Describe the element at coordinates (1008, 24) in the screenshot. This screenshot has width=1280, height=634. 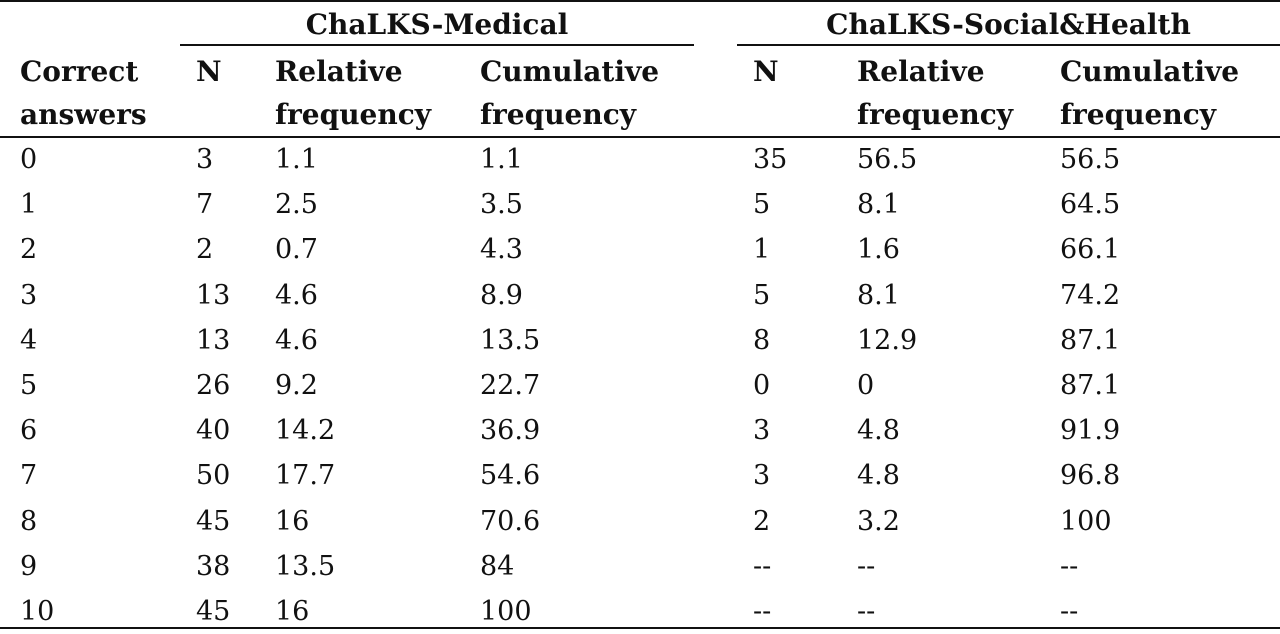
I see `group-title-social-health: ChaLKS-Social&Health` at that location.